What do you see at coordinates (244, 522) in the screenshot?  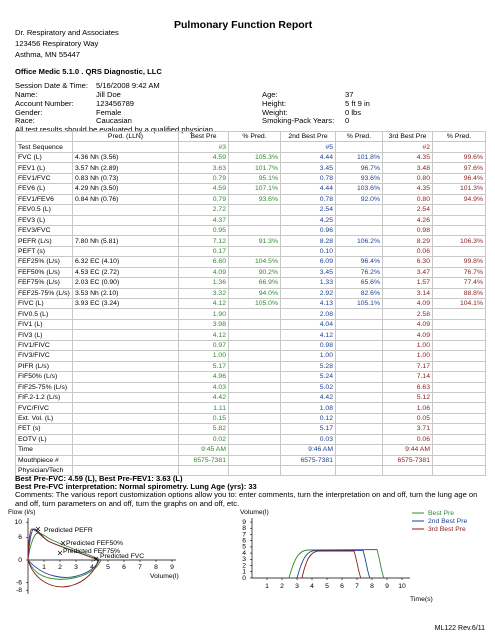 I see `y-tick-label: 9` at bounding box center [244, 522].